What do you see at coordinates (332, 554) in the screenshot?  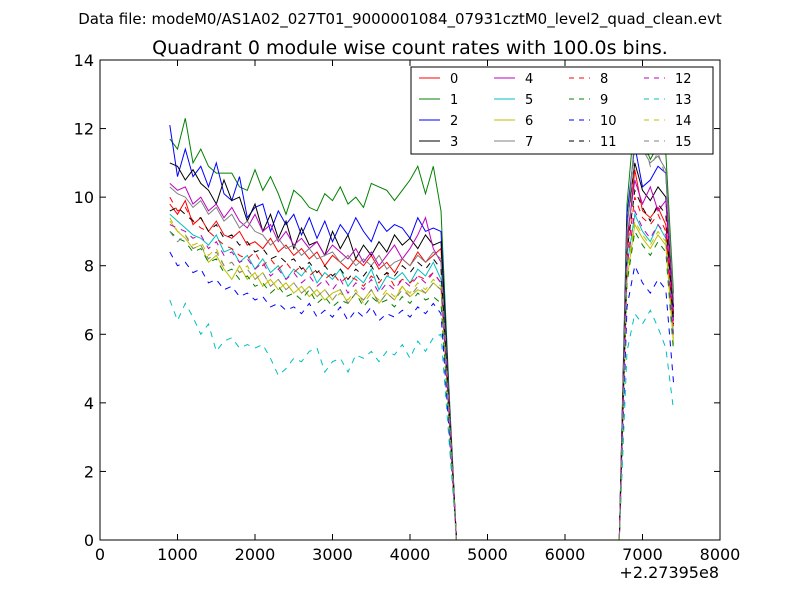 I see `x-tick-label: 3000` at bounding box center [332, 554].